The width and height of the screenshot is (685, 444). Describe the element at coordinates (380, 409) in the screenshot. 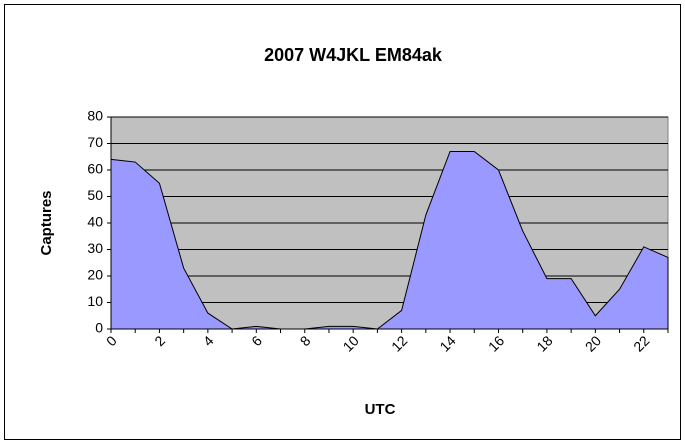

I see `x-axis-title: UTC` at that location.